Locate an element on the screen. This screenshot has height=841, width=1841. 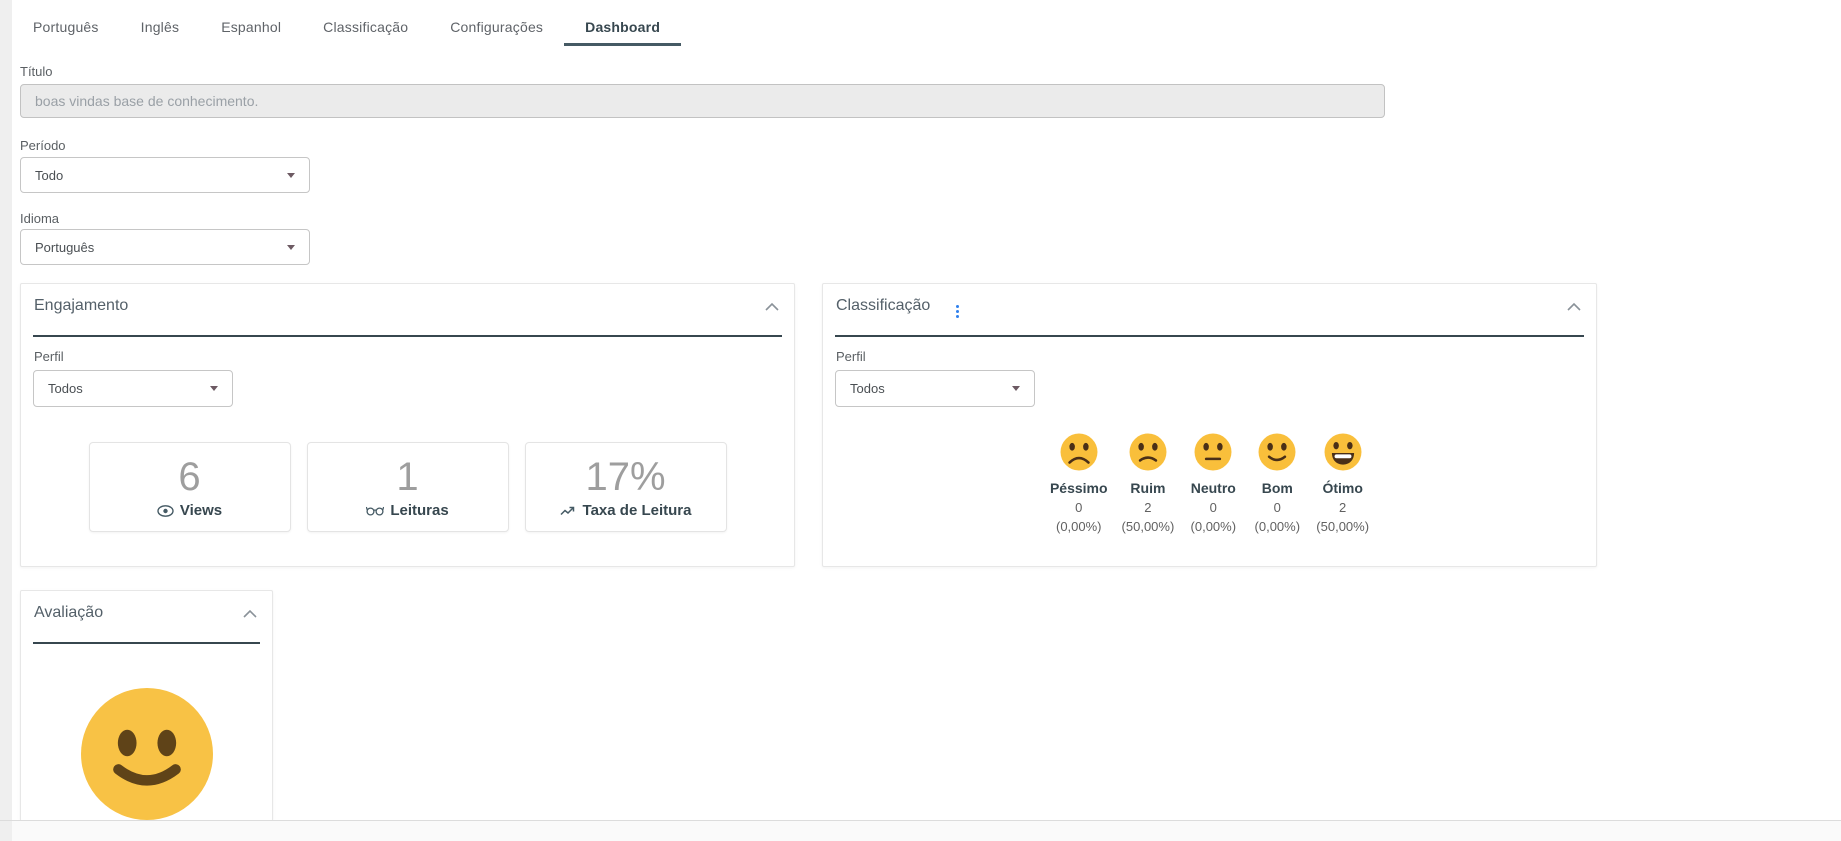
rating-otimo: Ótimo 2 (50,00%) is located at coordinates (1342, 483).